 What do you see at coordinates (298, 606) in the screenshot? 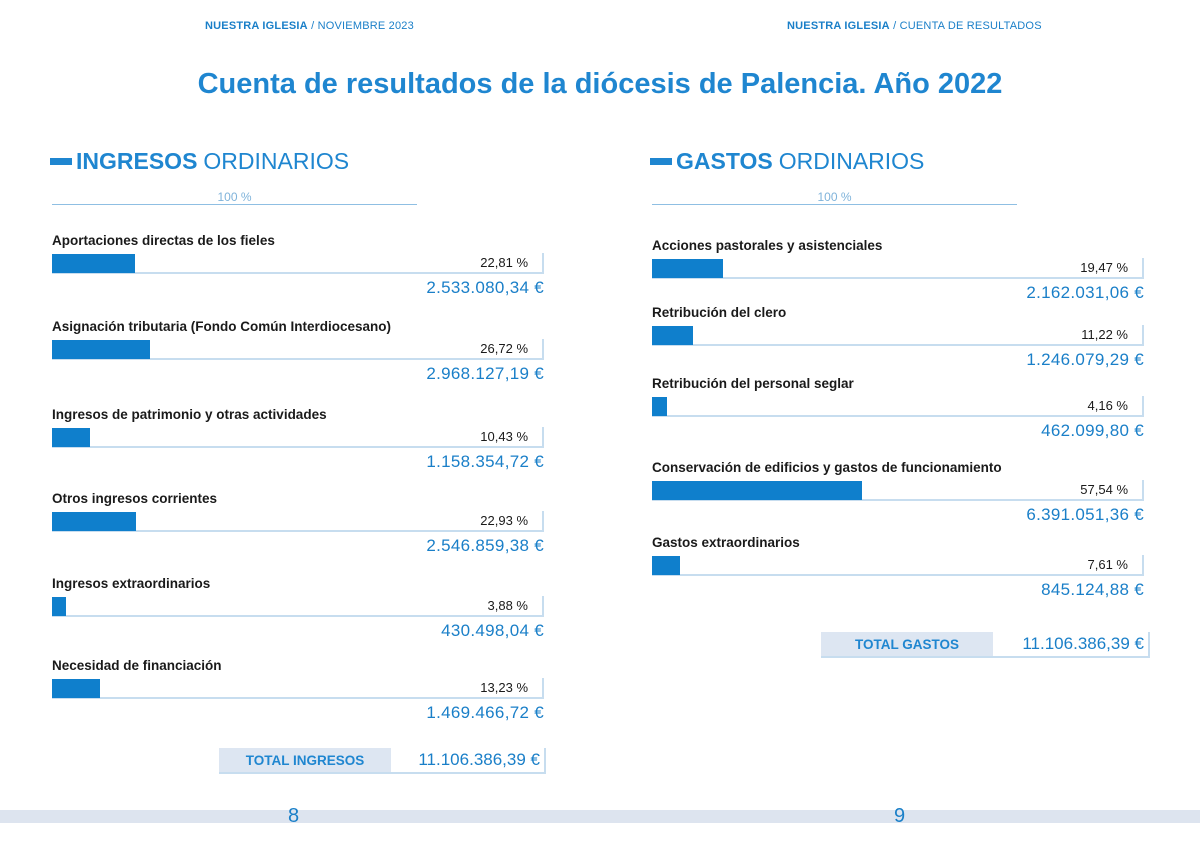
I see `bar-track: 3,88 %` at bounding box center [298, 606].